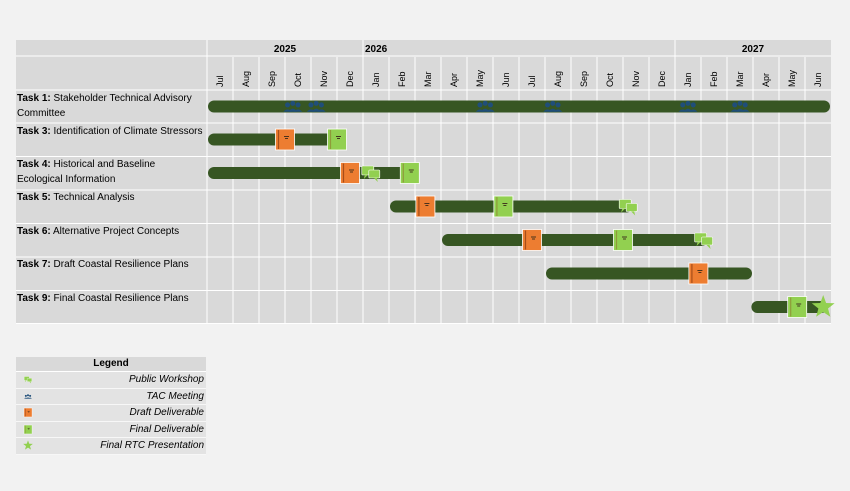 This screenshot has height=491, width=850. Describe the element at coordinates (285, 49) in the screenshot. I see `year-label: 2025` at that location.